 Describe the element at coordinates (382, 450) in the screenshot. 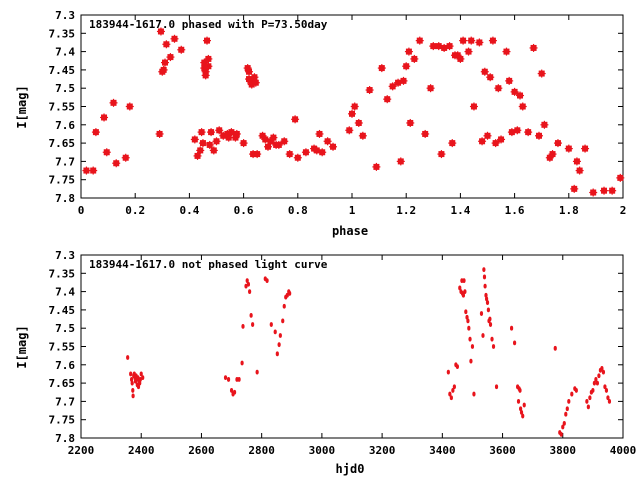

I see `x-tick-label: 3200` at that location.